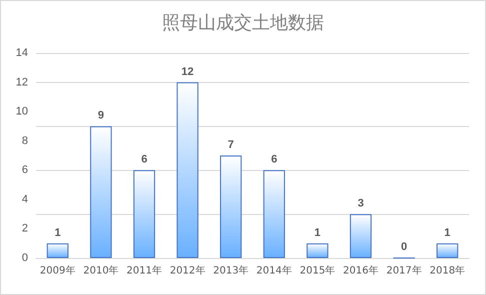 The width and height of the screenshot is (486, 295). Describe the element at coordinates (25, 228) in the screenshot. I see `y-tick-label: 2` at that location.